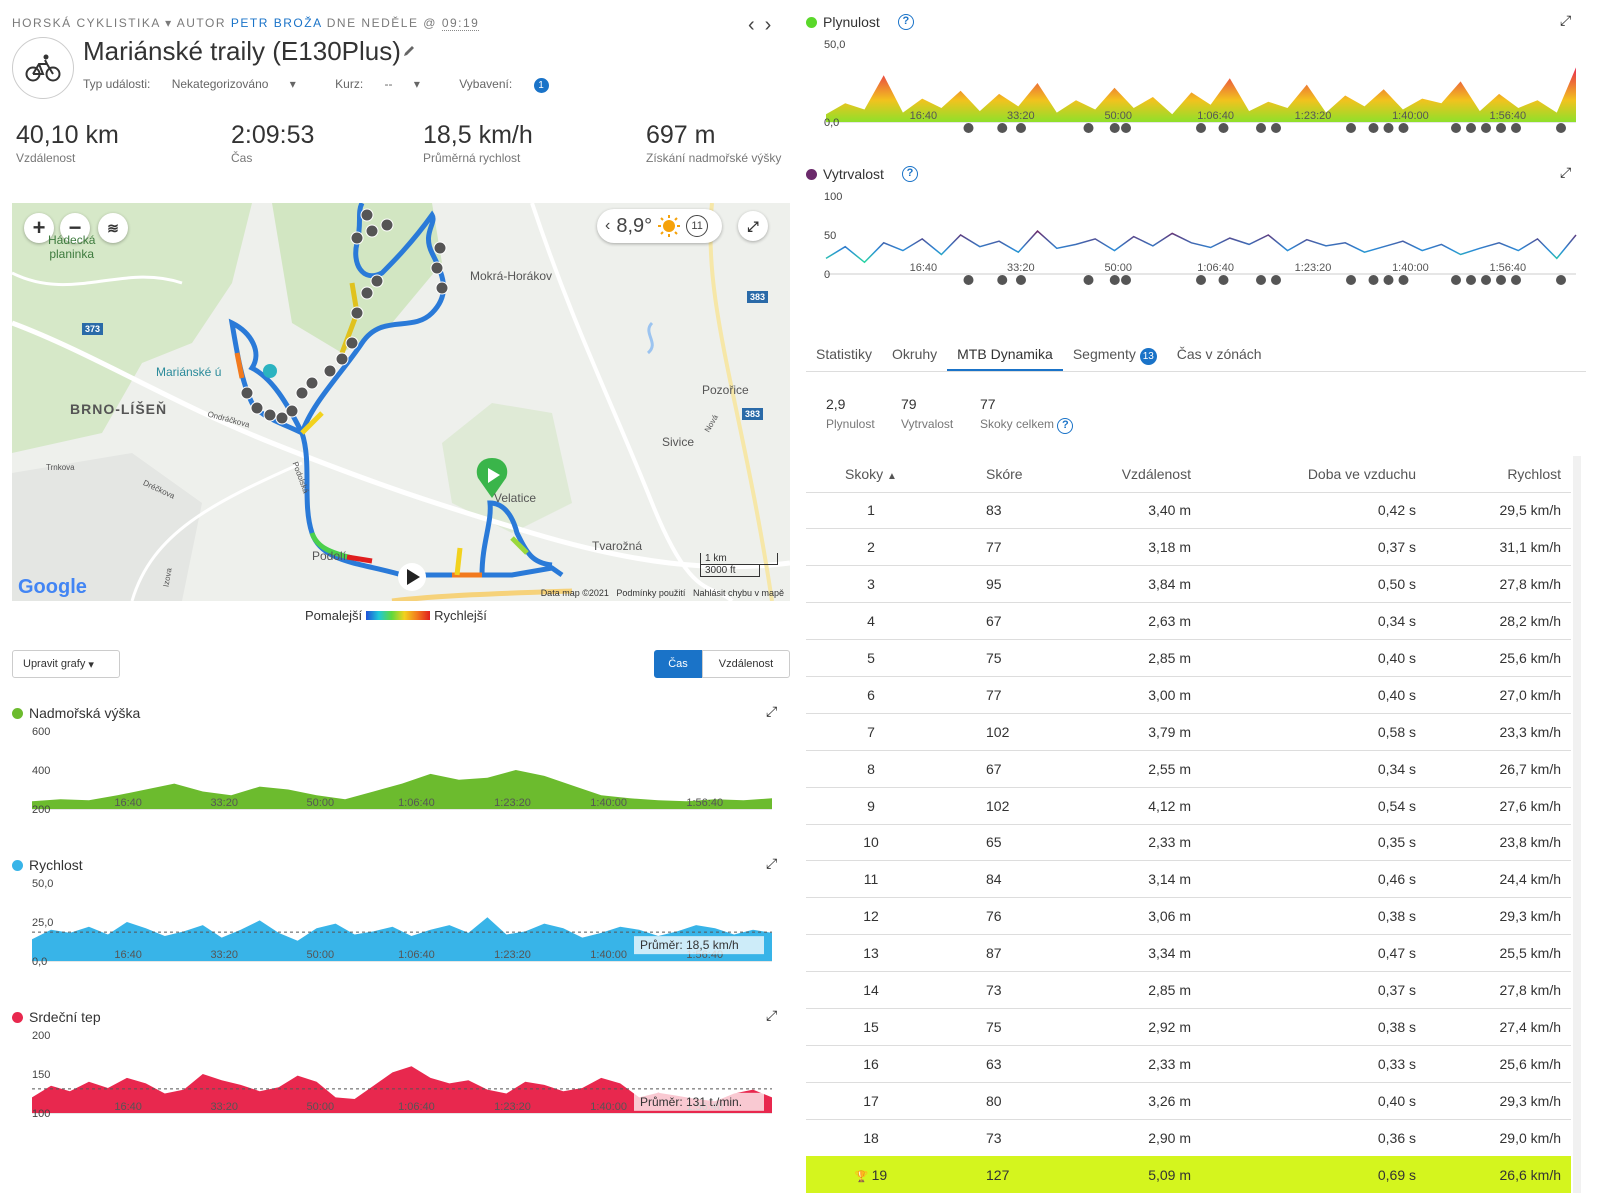  What do you see at coordinates (75, 228) in the screenshot?
I see `zoom-out-button: −` at bounding box center [75, 228].